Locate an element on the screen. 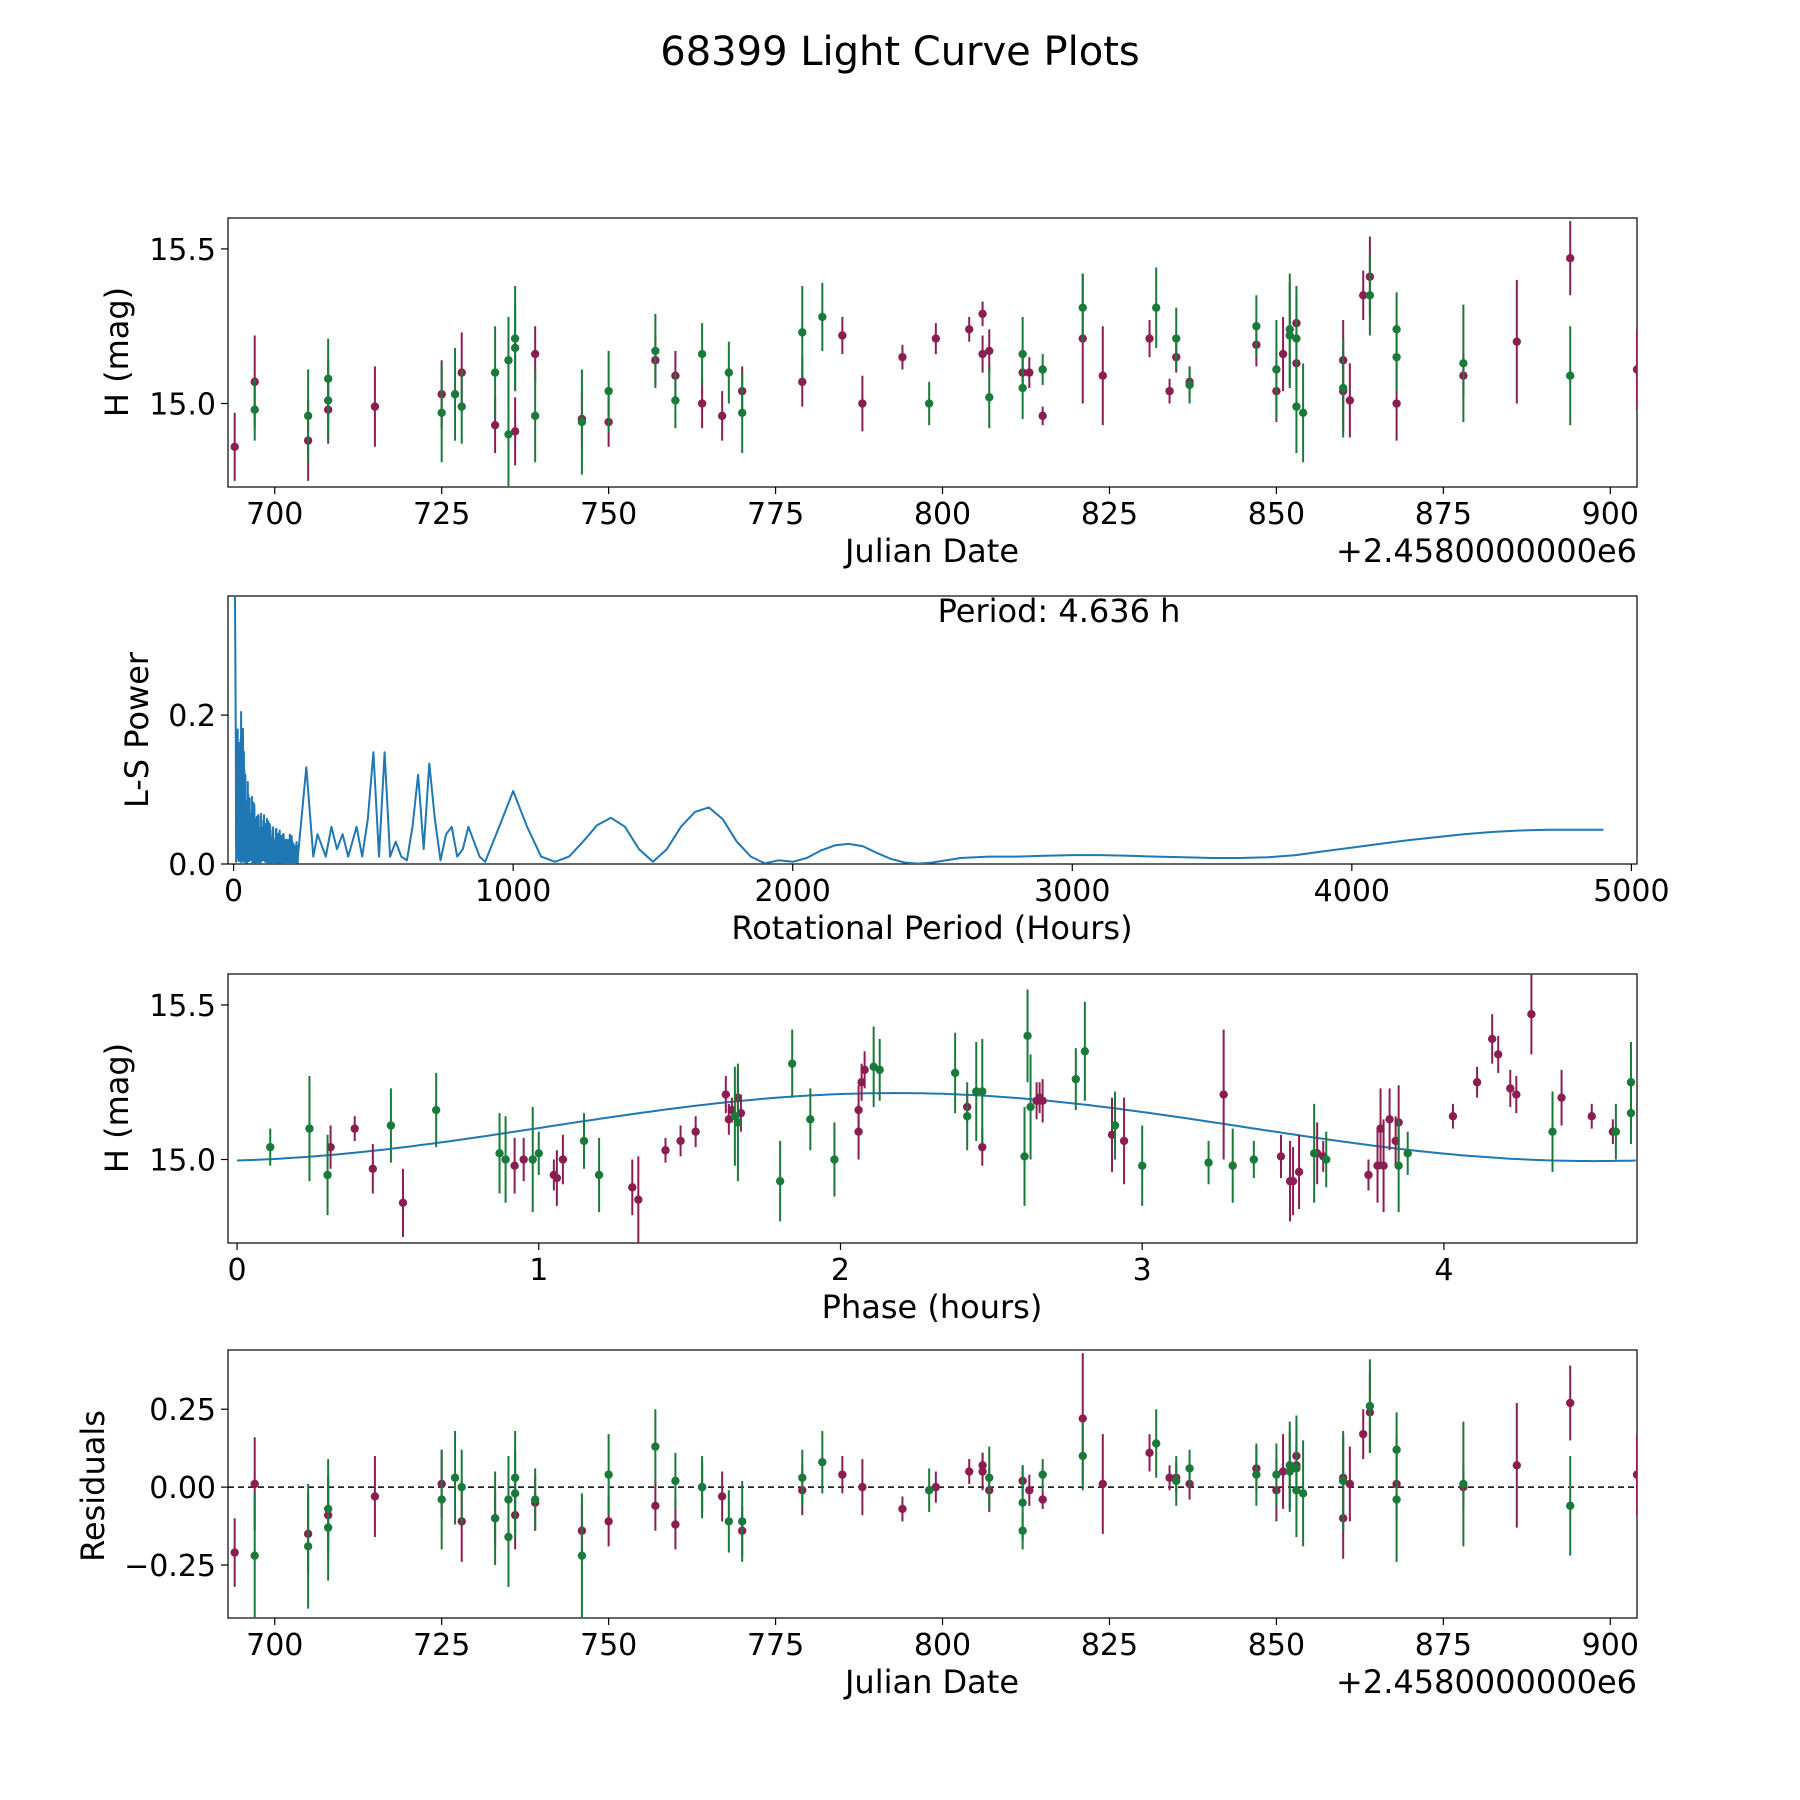 This screenshot has width=1800, height=1800. lightcurve-x-ticks: 700 725 750 775 800 825 850 875 900 is located at coordinates (942, 509).